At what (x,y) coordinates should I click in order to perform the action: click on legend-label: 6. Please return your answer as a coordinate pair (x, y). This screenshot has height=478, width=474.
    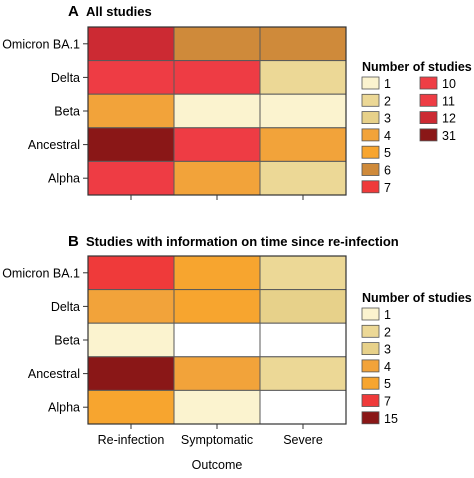
    Looking at the image, I should click on (387, 171).